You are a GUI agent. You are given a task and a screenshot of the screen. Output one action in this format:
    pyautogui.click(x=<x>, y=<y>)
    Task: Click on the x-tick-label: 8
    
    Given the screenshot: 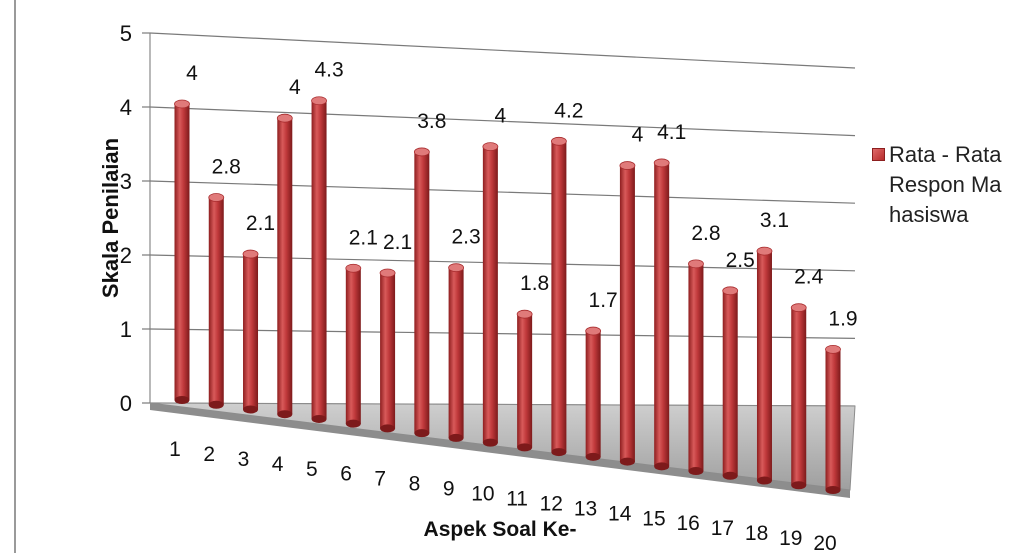 What is the action you would take?
    pyautogui.click(x=415, y=484)
    